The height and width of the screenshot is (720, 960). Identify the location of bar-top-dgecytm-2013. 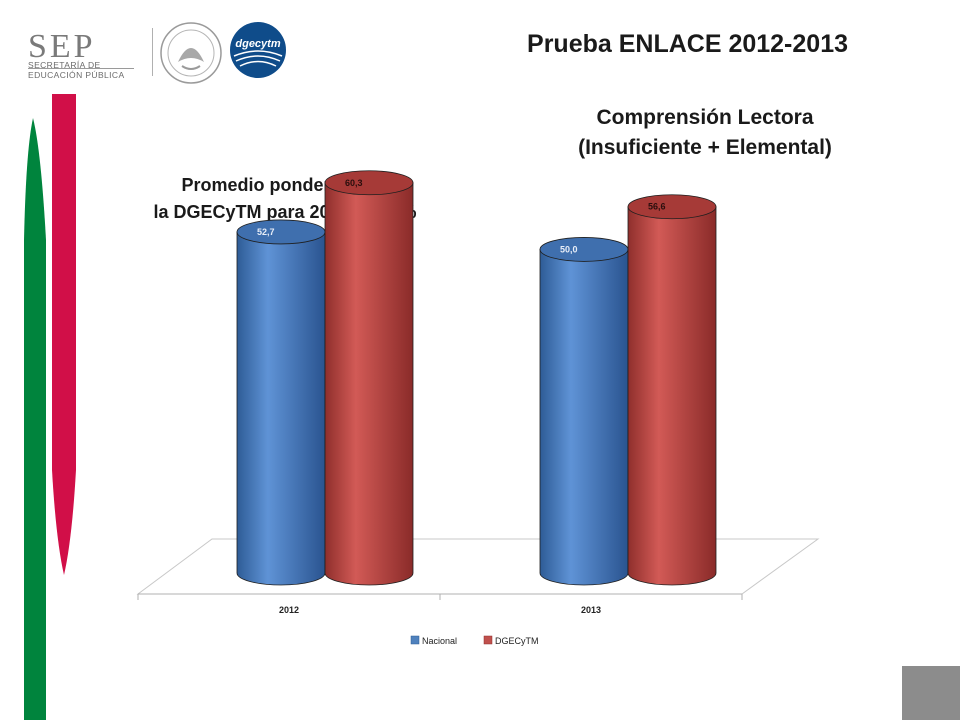
(672, 207).